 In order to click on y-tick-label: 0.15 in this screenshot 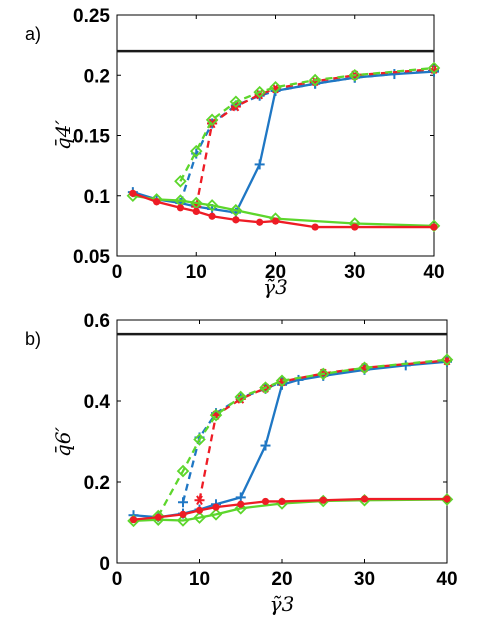, I will do `click(91, 137)`.